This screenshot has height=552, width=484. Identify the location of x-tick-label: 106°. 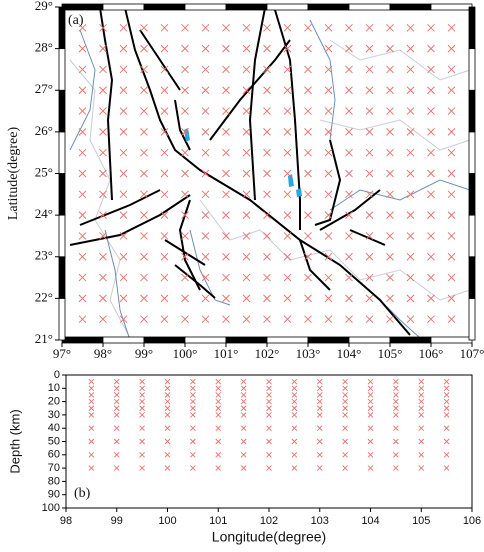
(431, 353).